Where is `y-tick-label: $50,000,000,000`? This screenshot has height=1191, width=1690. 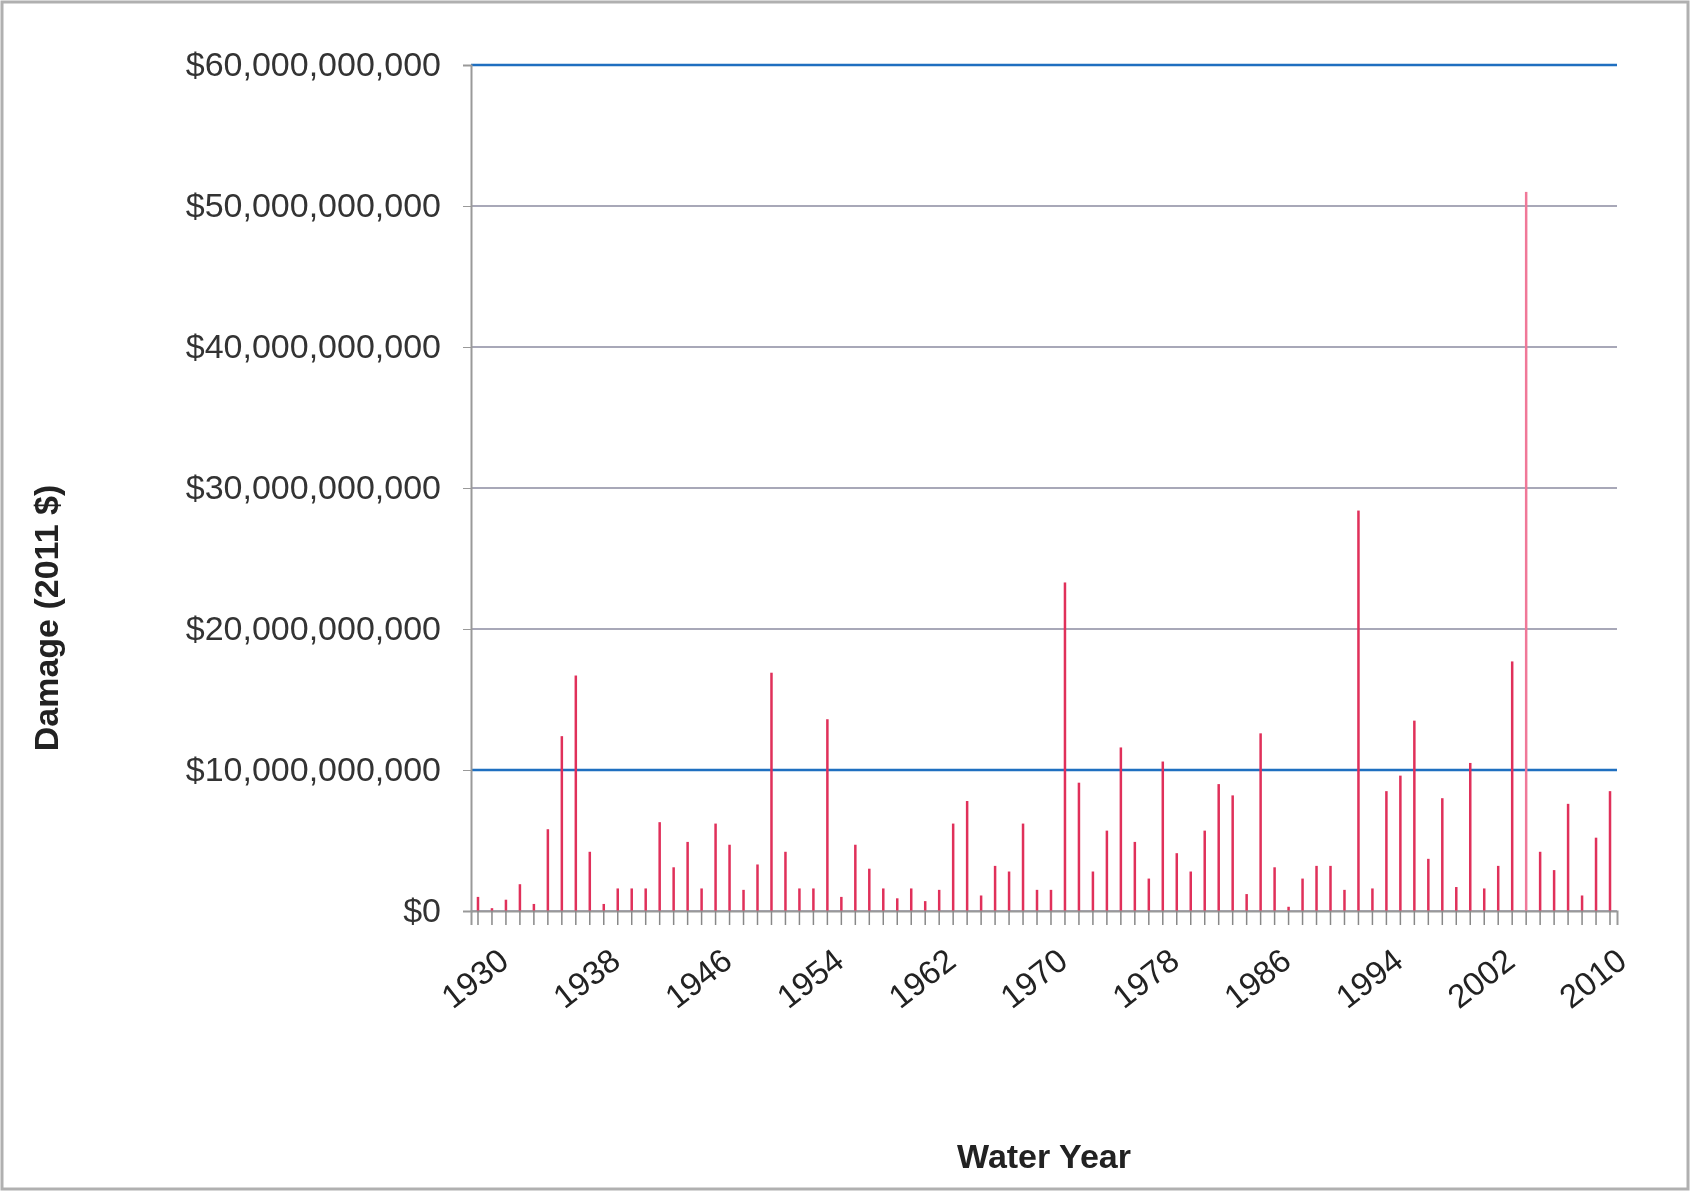
y-tick-label: $50,000,000,000 is located at coordinates (313, 205).